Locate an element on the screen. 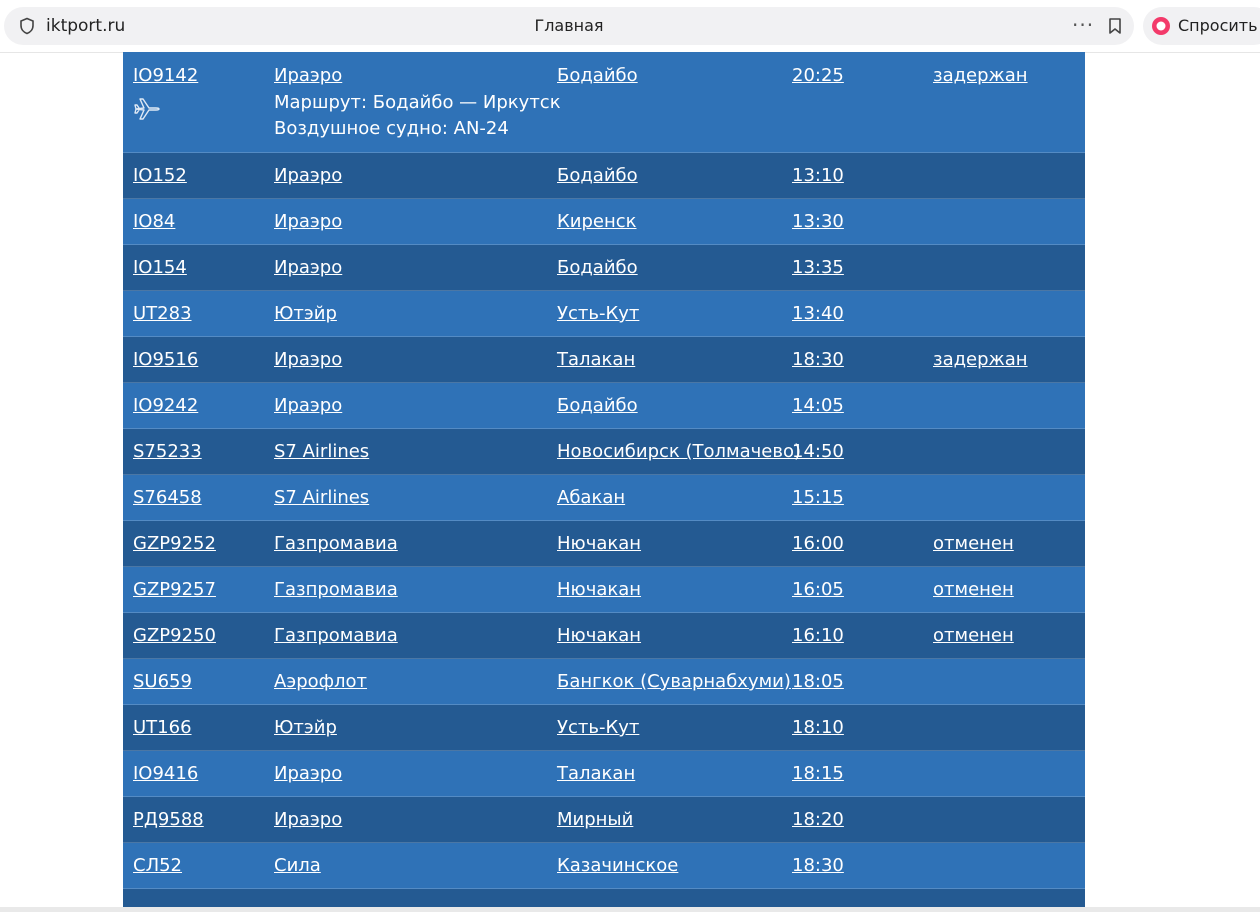 This screenshot has height=912, width=1260. ask-label: Спросить is located at coordinates (1218, 25).